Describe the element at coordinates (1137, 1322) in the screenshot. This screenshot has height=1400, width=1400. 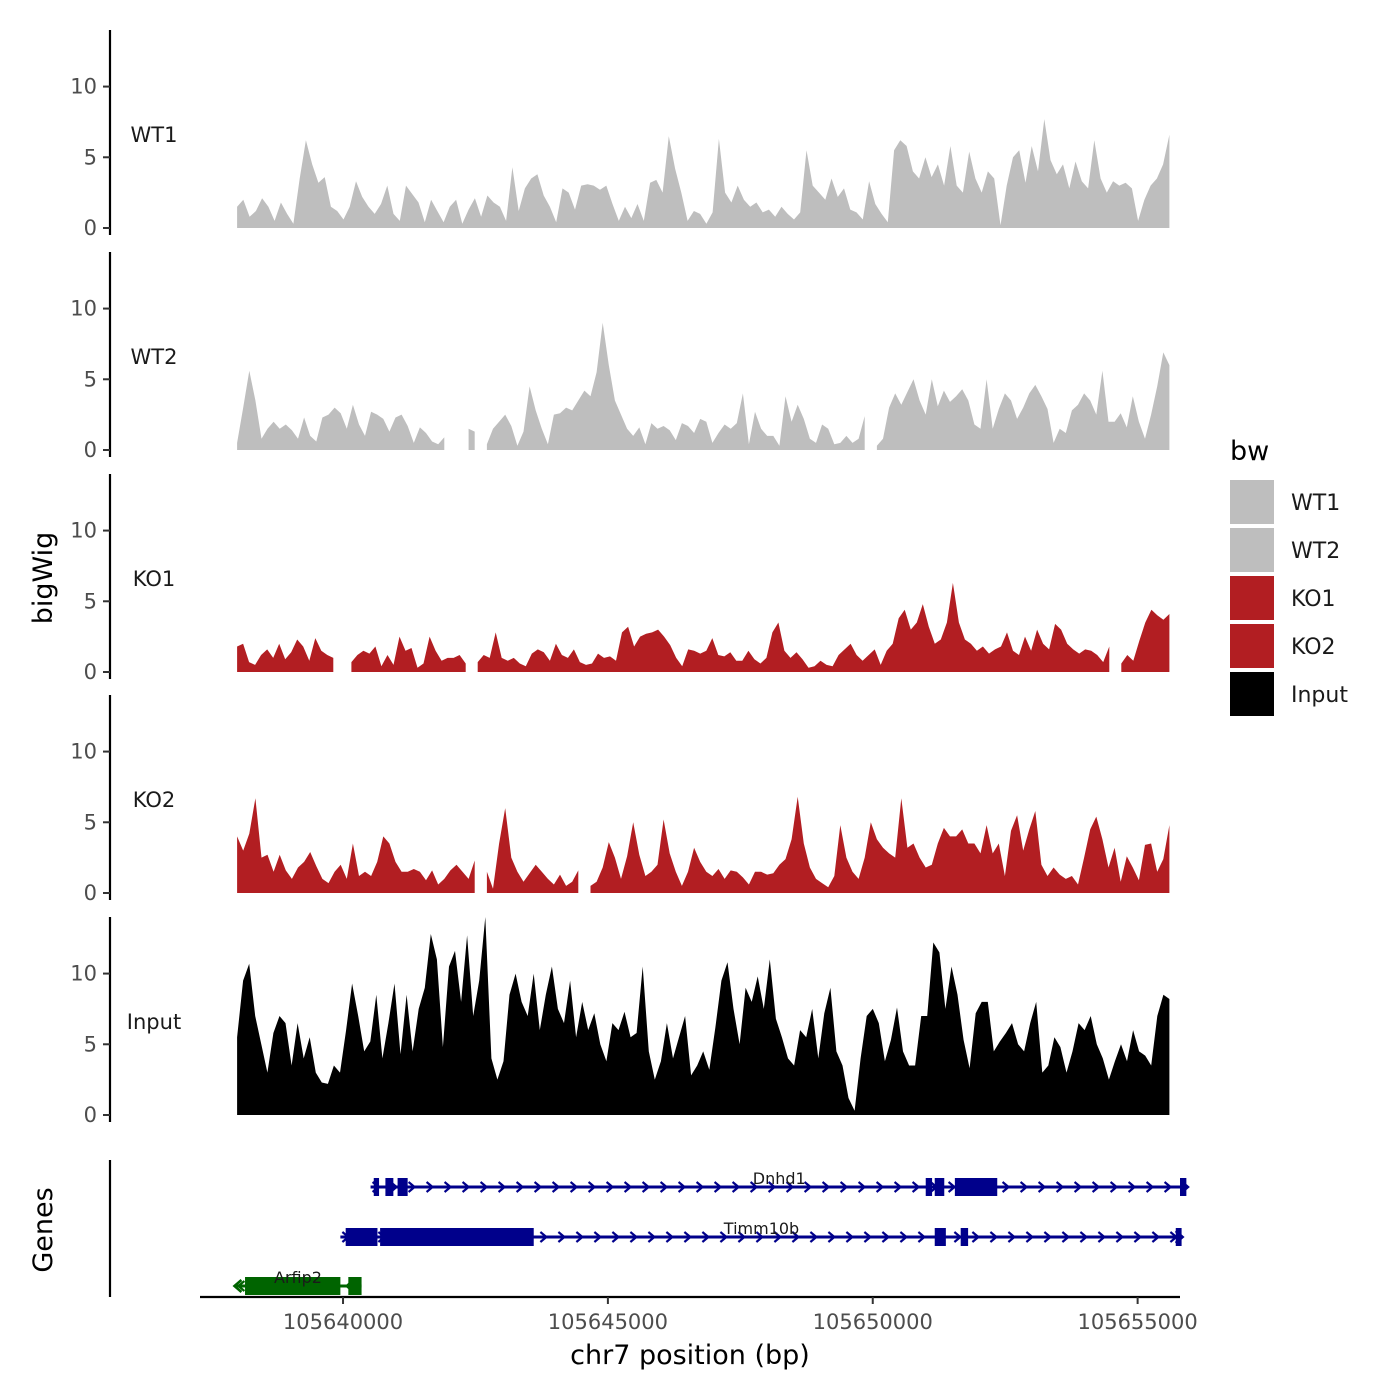
I see `x-tick-label: 105655000` at that location.